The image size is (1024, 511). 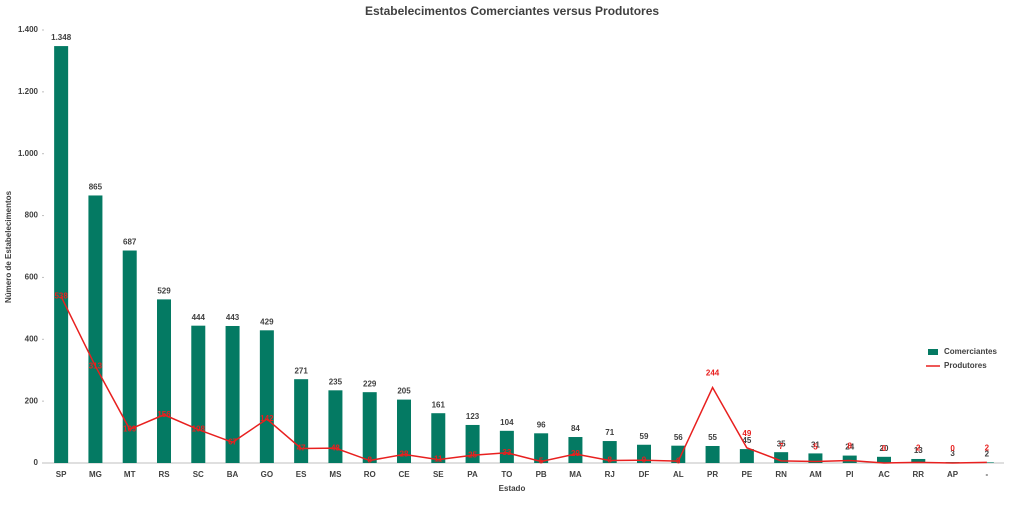 I want to click on x-tick-label: SC, so click(x=198, y=474).